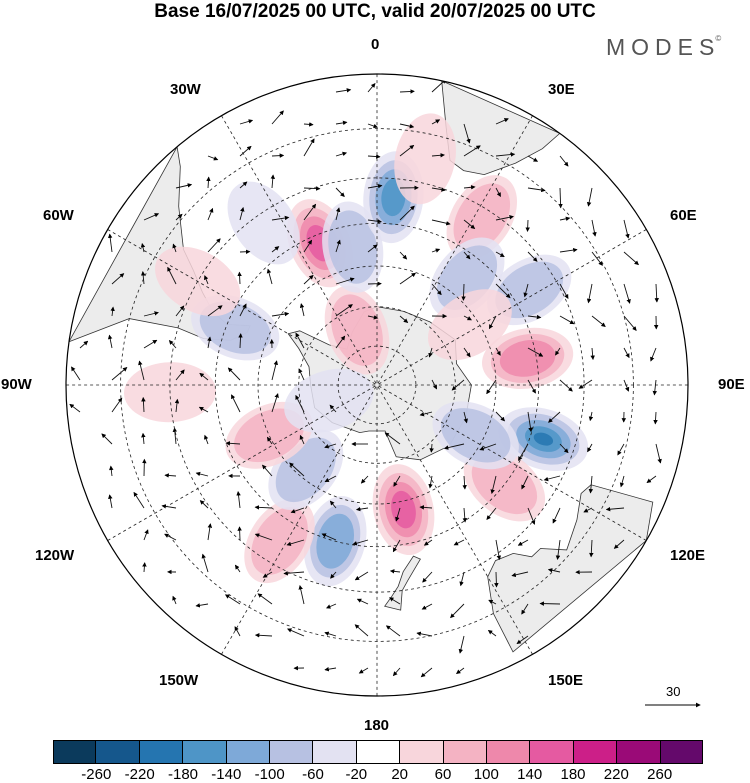 The height and width of the screenshot is (783, 750). What do you see at coordinates (402, 583) in the screenshot?
I see `new-zealand` at bounding box center [402, 583].